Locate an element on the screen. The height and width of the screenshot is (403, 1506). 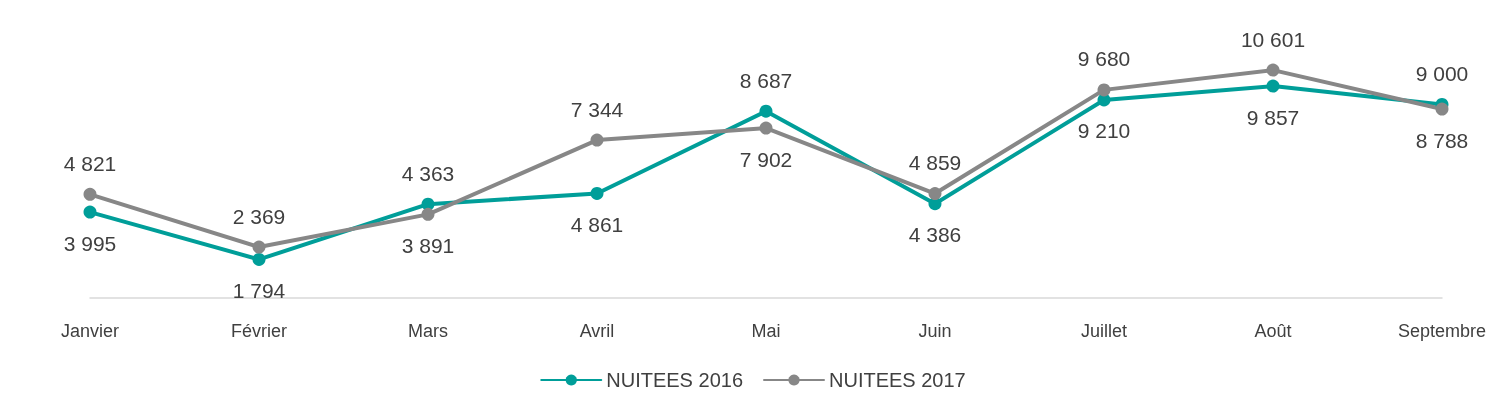
x-tick-label: Août is located at coordinates (1273, 331).